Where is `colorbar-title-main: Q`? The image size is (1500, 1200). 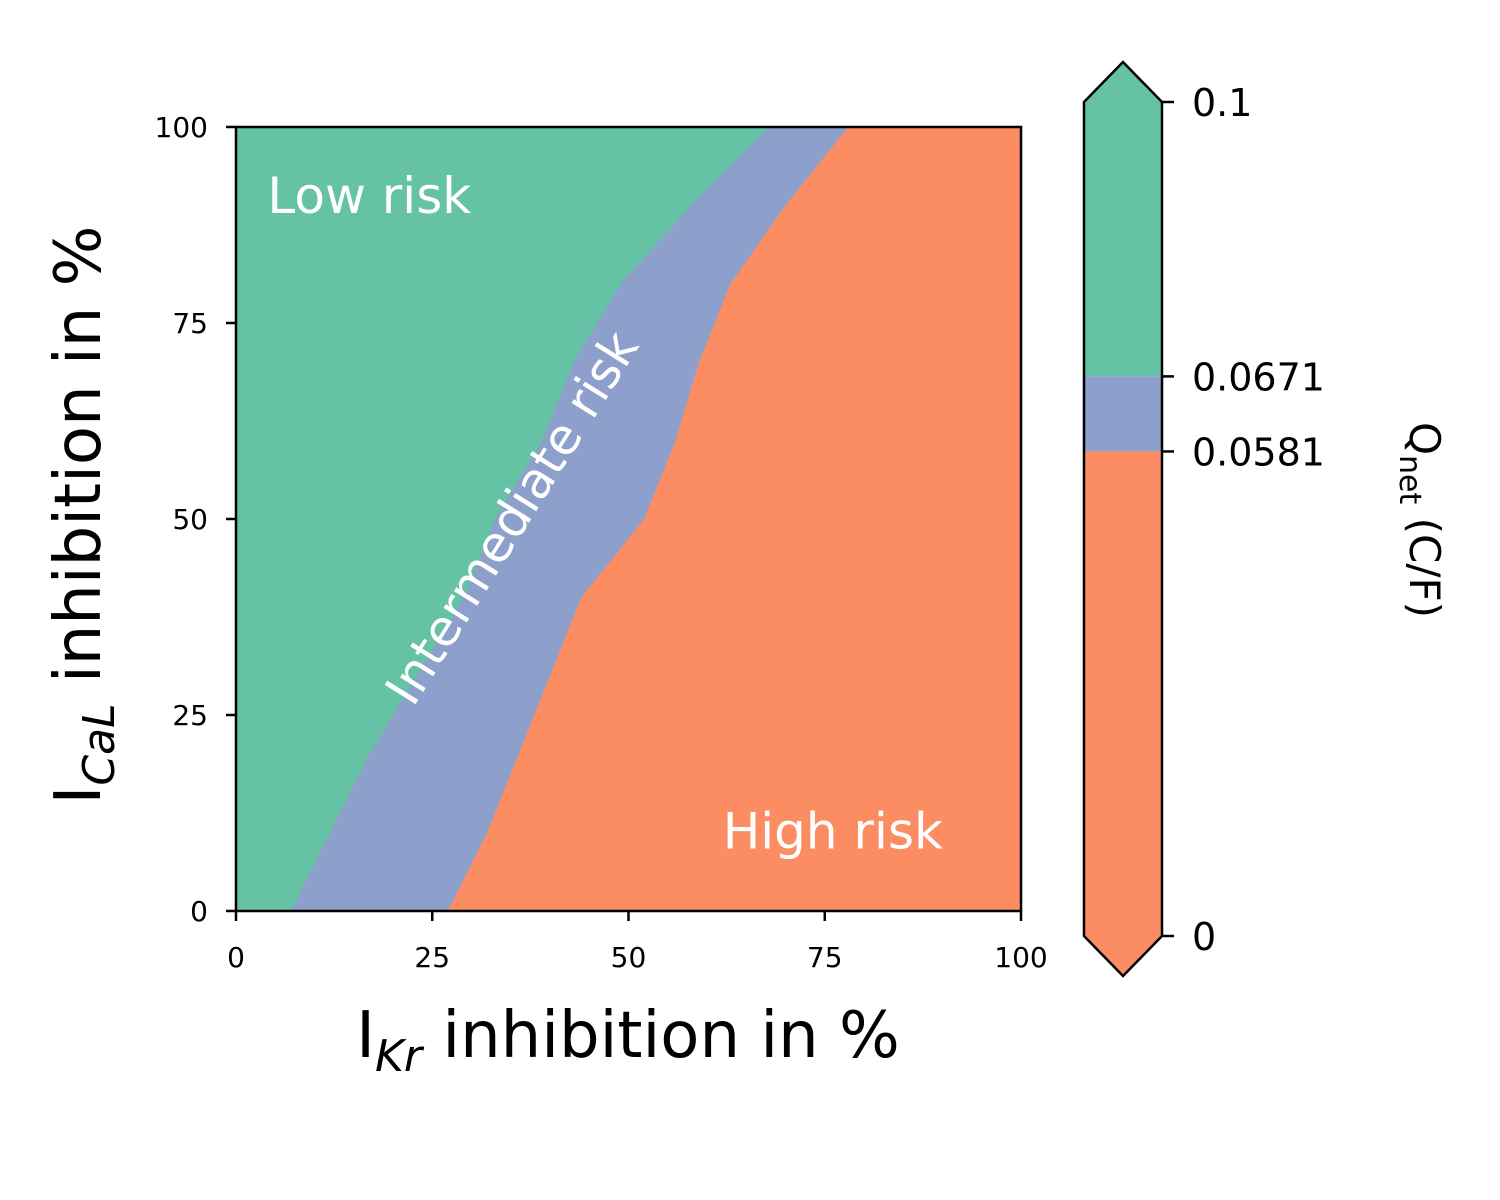
colorbar-title-main: Q is located at coordinates (1424, 438).